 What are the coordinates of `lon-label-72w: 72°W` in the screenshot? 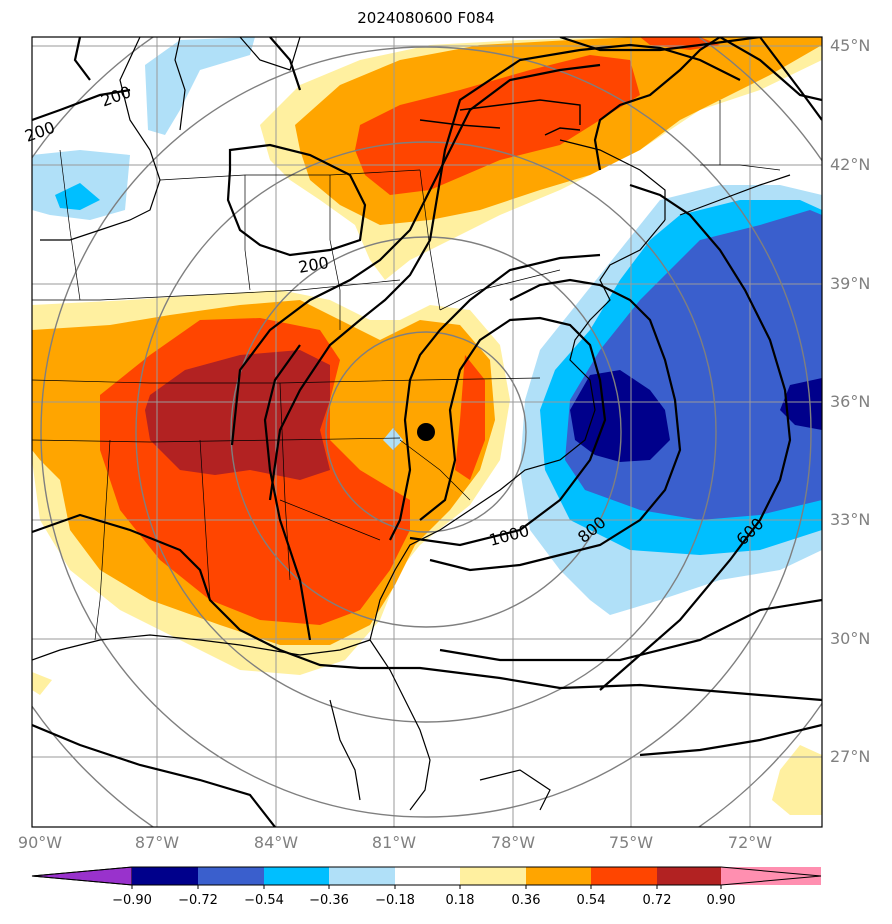 It's located at (750, 842).